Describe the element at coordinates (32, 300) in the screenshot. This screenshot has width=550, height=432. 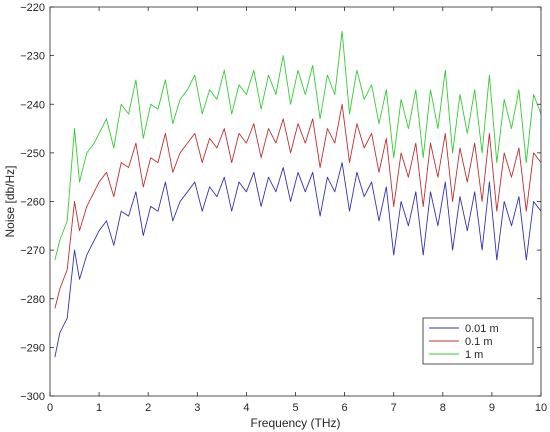
I see `y-tick-label: −280` at that location.